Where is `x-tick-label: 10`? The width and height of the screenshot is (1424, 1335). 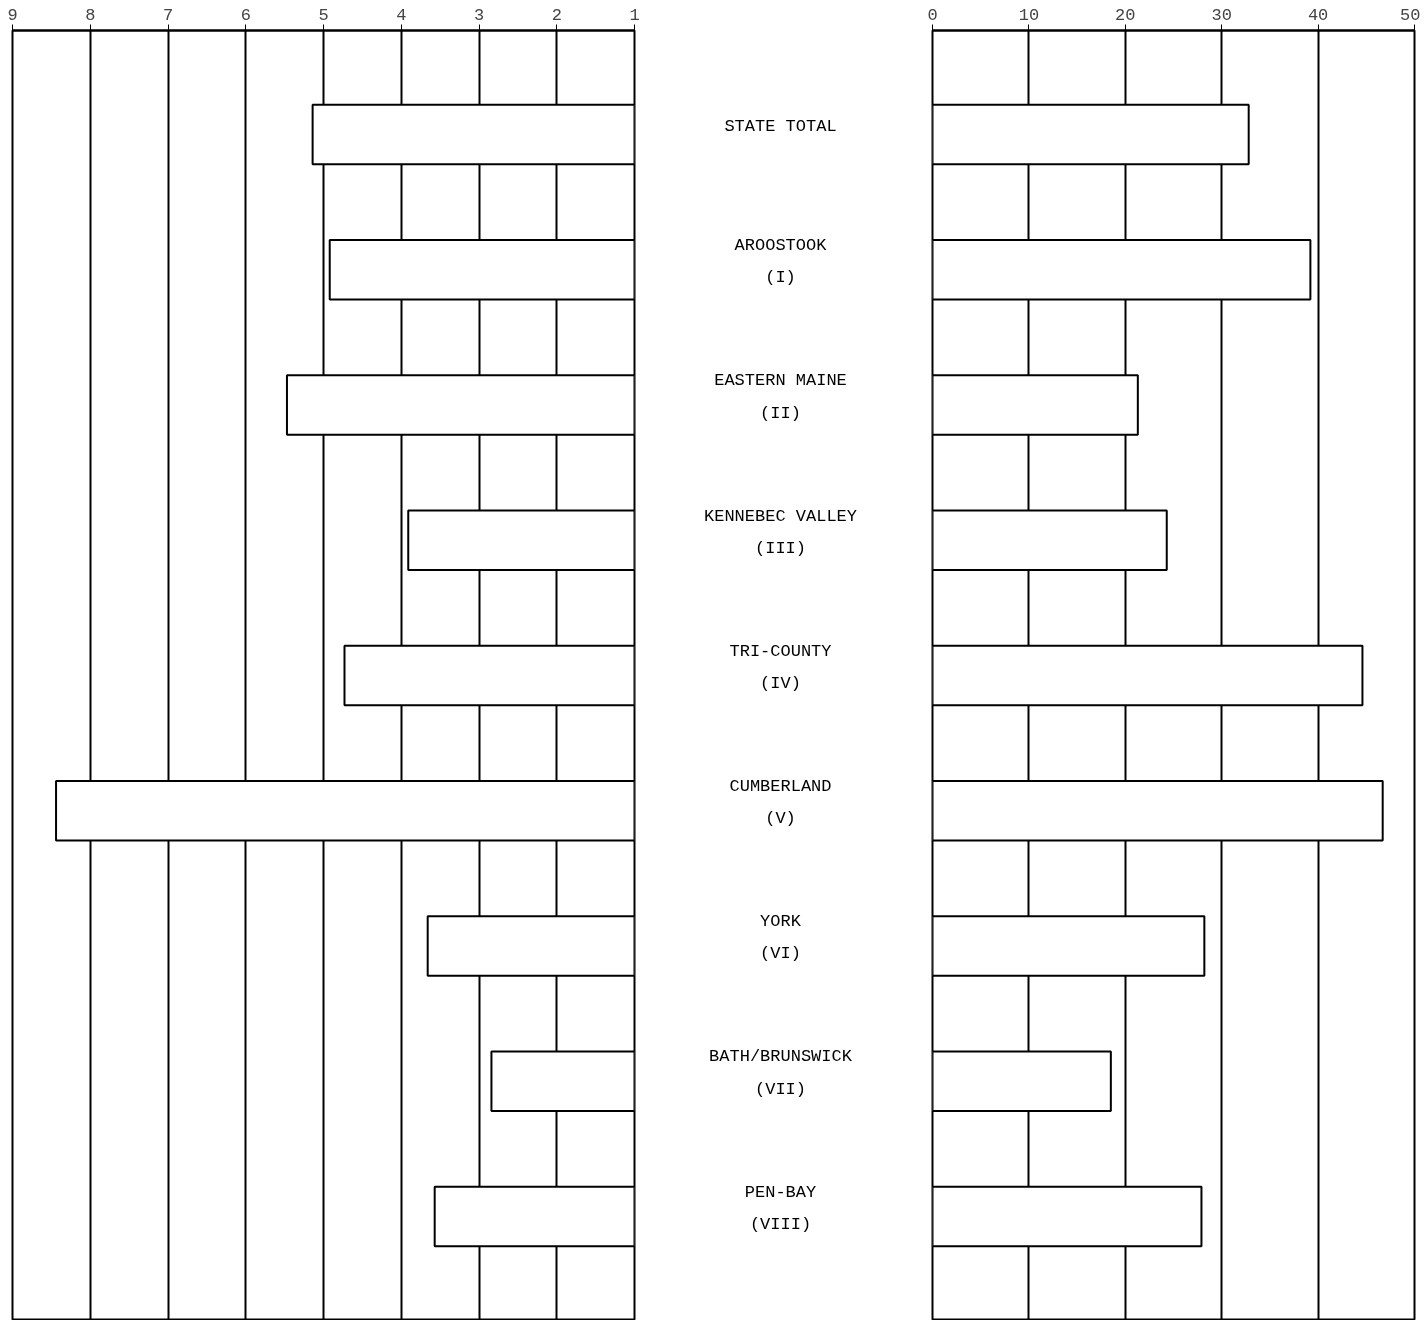 x-tick-label: 10 is located at coordinates (1029, 15).